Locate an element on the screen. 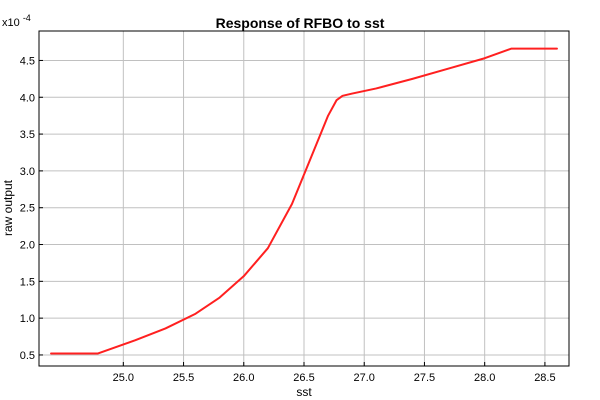 Image resolution: width=600 pixels, height=400 pixels. y-tick-label: 3.5 is located at coordinates (27, 135).